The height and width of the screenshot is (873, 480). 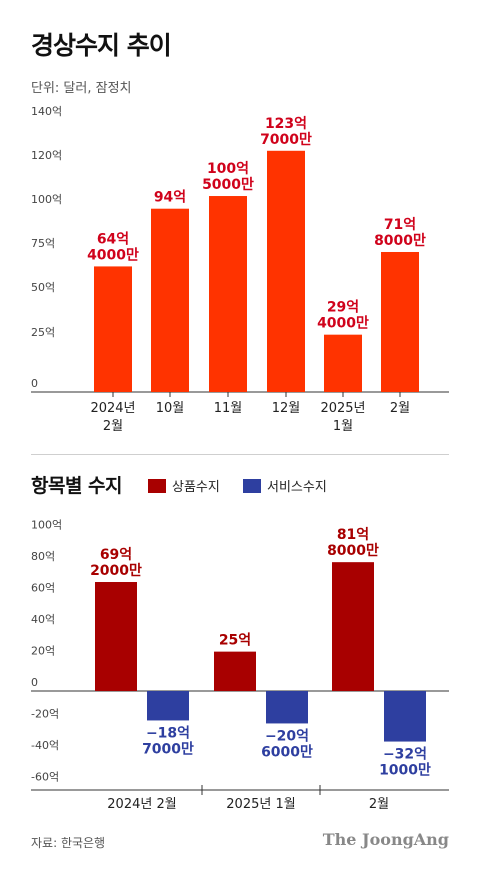 What do you see at coordinates (68, 843) in the screenshot?
I see `source-note: 자료: 한국은행` at bounding box center [68, 843].